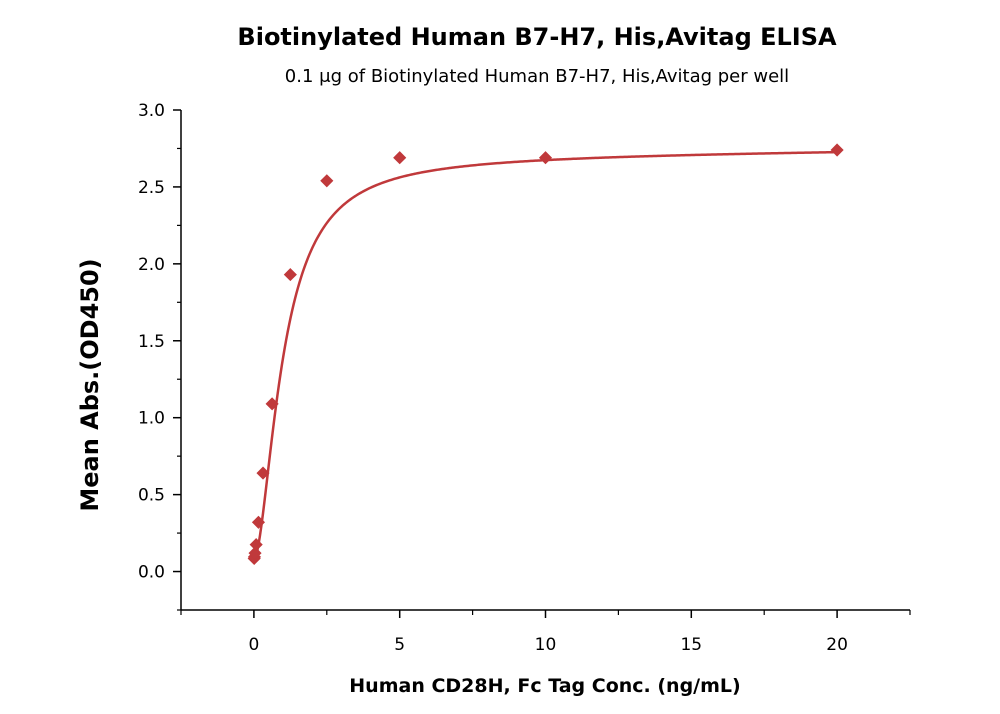 The width and height of the screenshot is (1000, 714). Describe the element at coordinates (691, 645) in the screenshot. I see `x-tick-label: 15` at that location.